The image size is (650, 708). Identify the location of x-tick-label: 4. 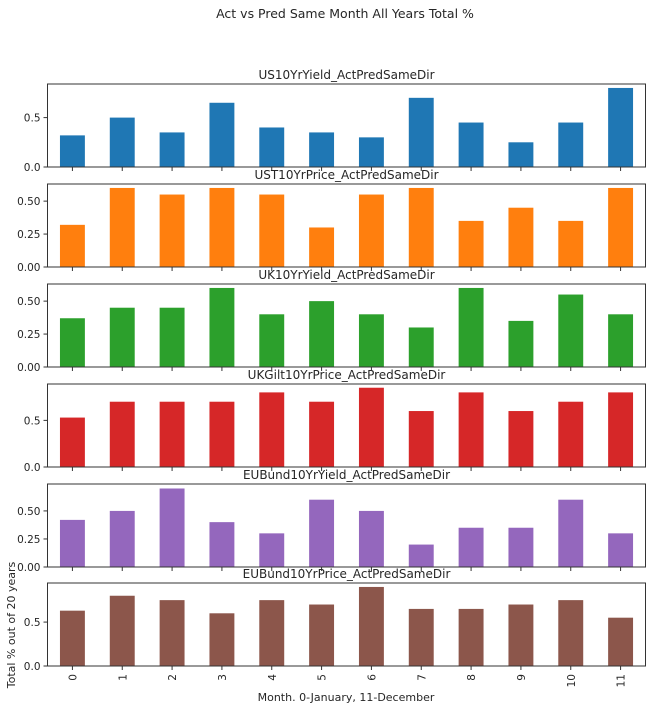
(273, 677).